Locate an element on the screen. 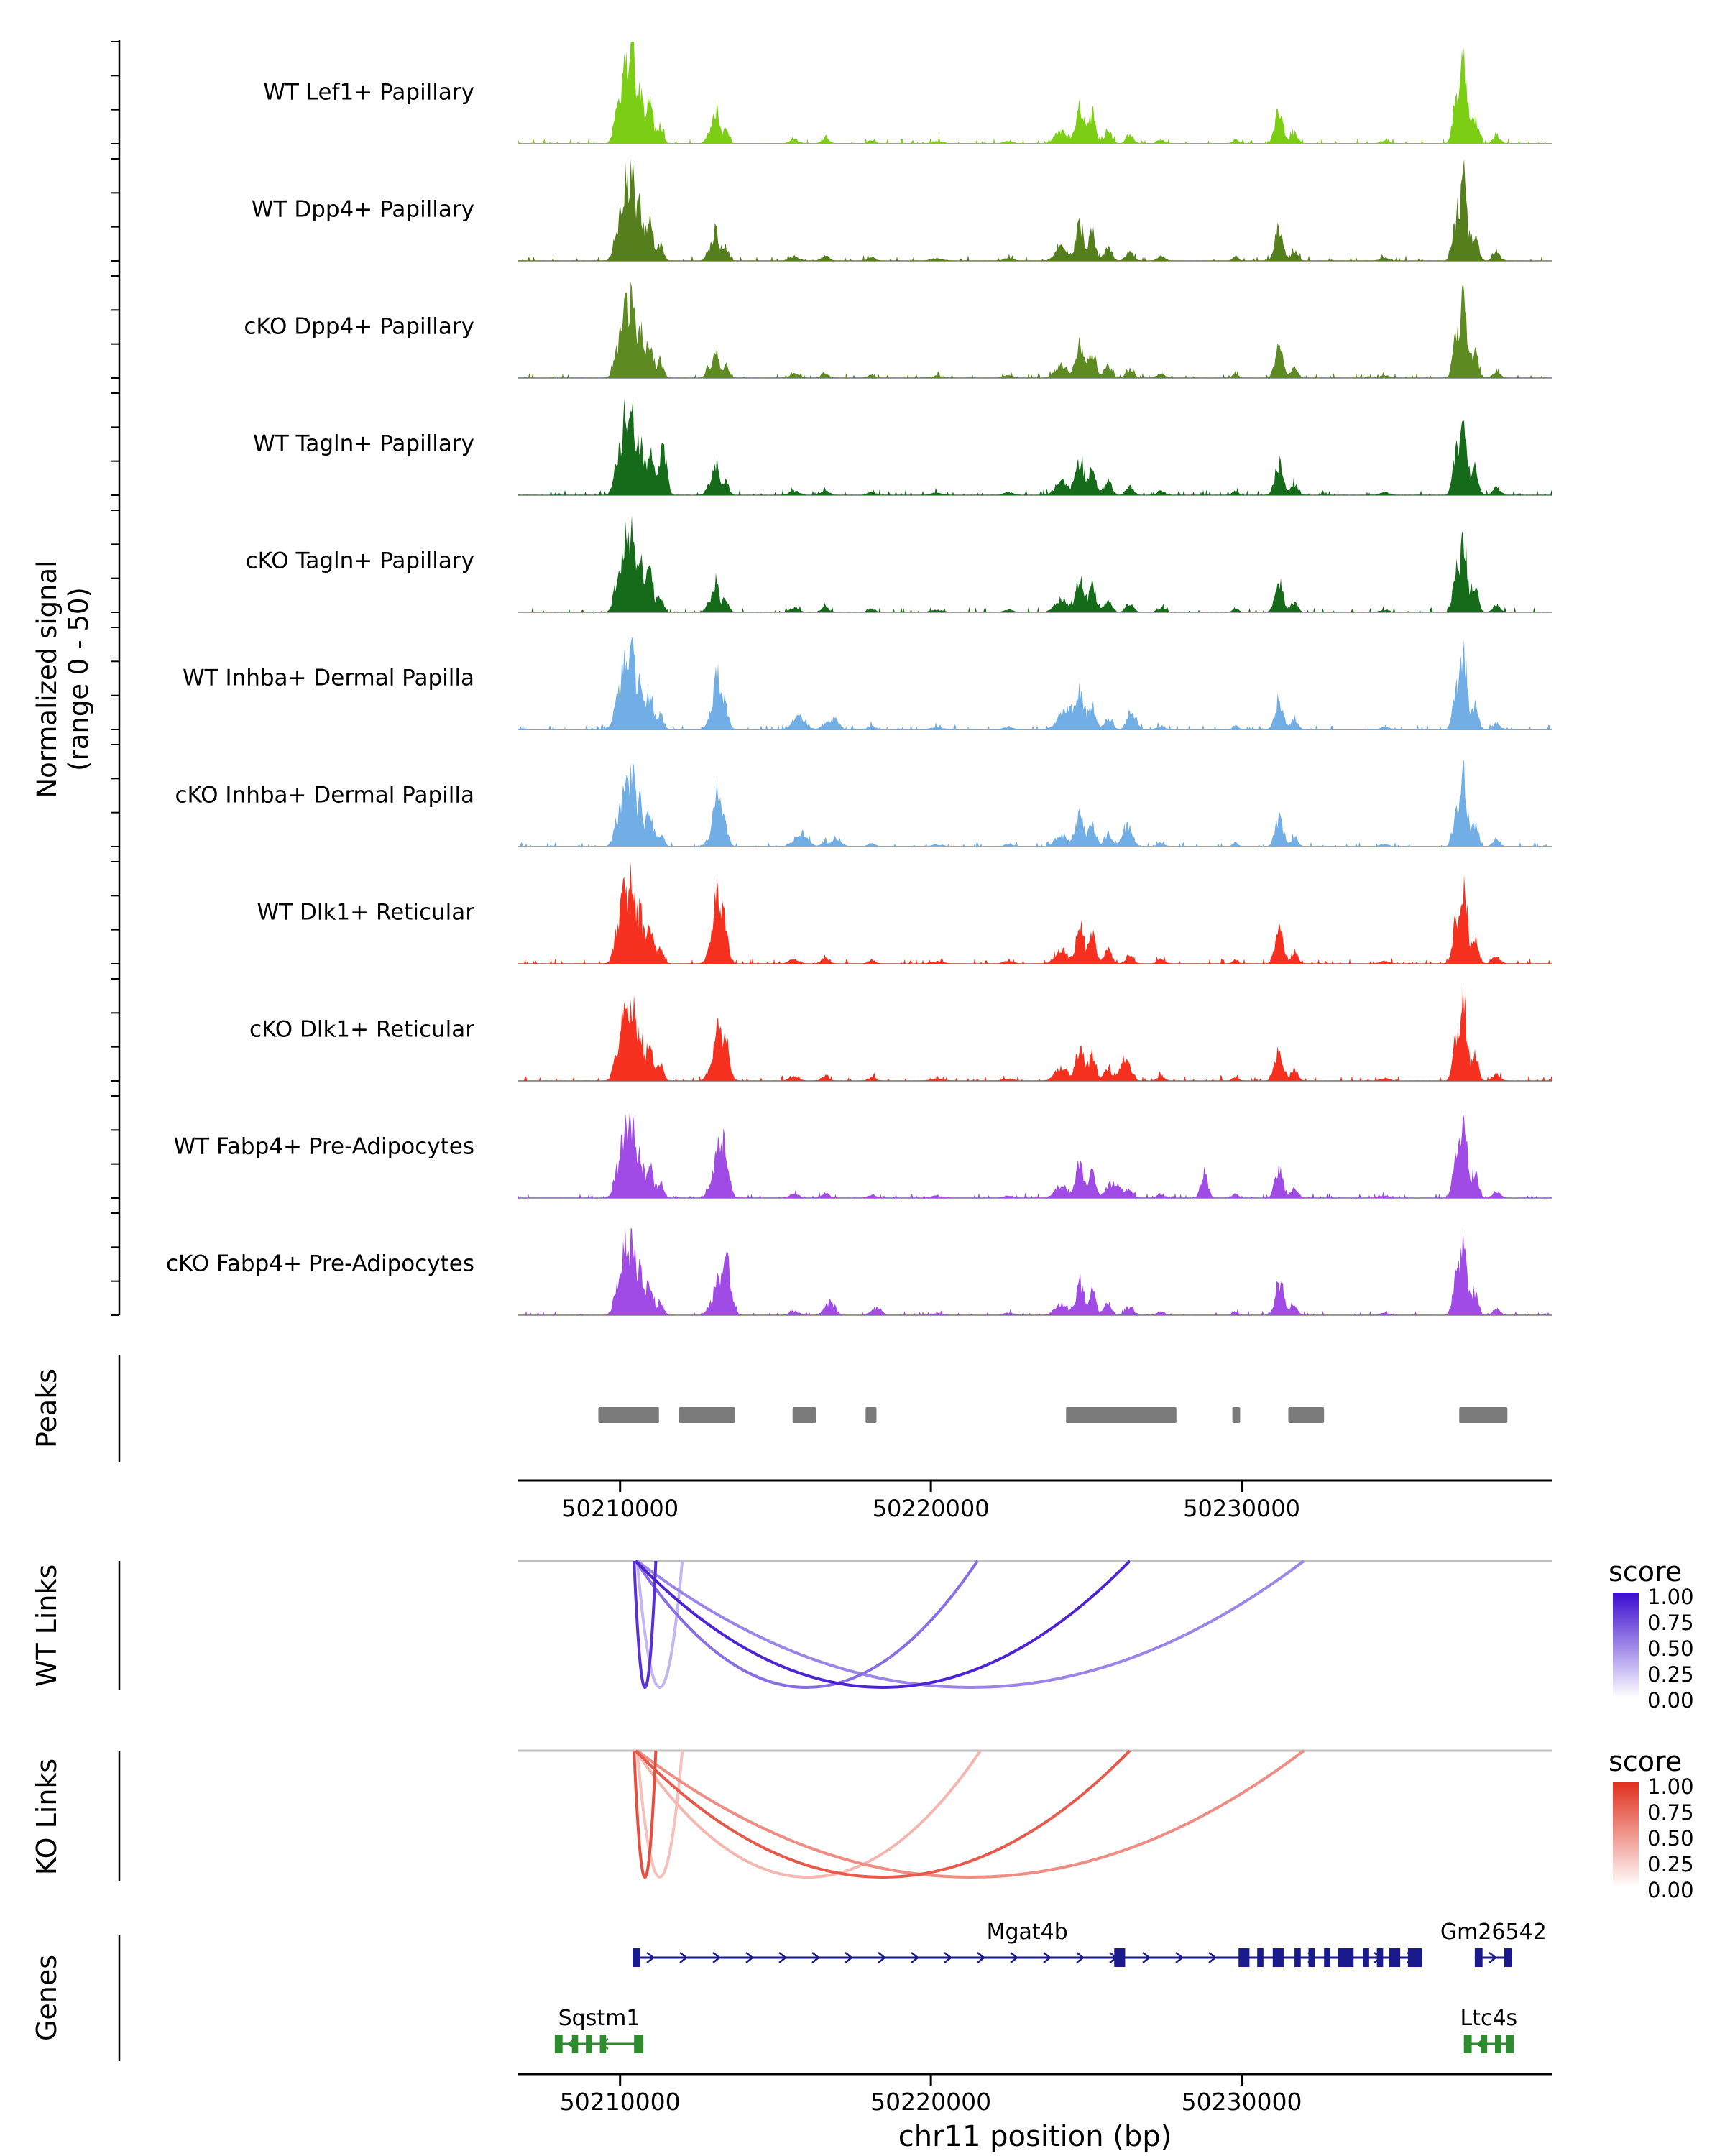 The image size is (1725, 2156). legend-tick-label: 0.00 is located at coordinates (1670, 1700).